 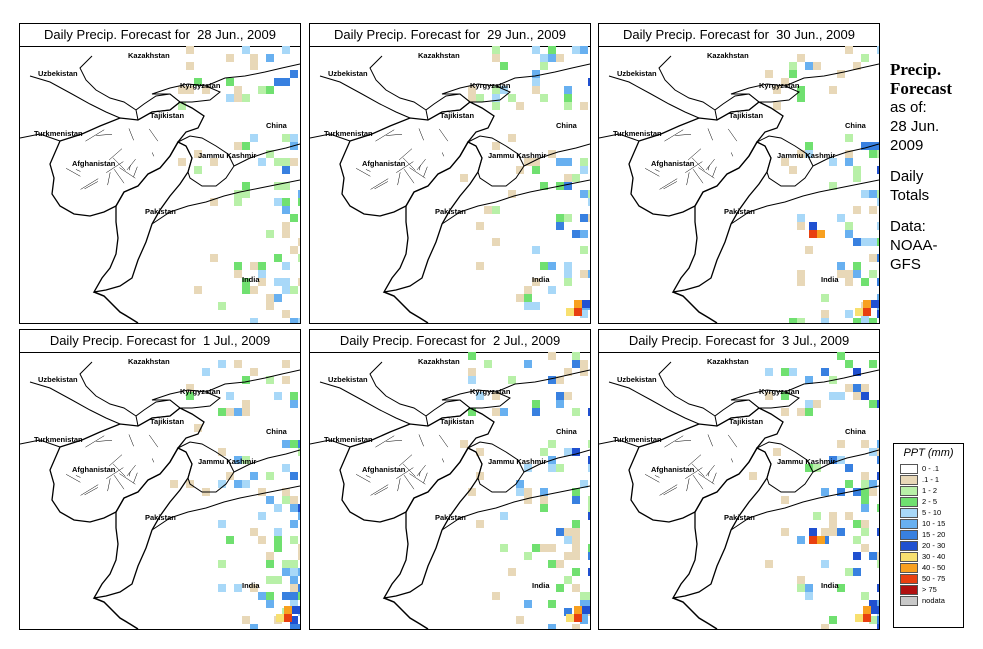 What do you see at coordinates (933, 600) in the screenshot?
I see `legend-label: nodata` at bounding box center [933, 600].